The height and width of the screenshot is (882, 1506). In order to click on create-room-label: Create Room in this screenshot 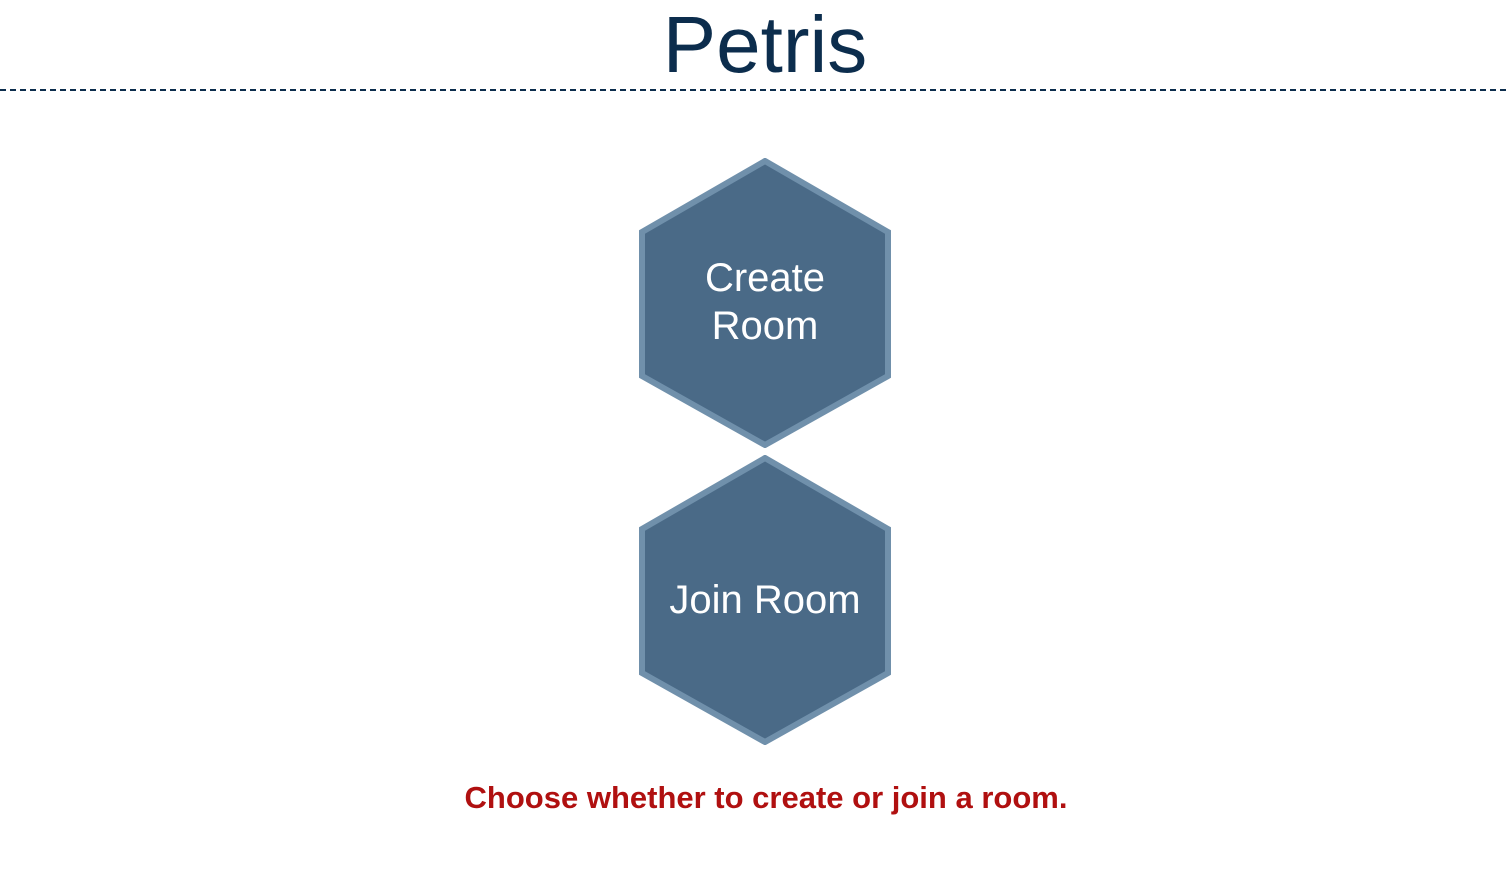, I will do `click(765, 302)`.